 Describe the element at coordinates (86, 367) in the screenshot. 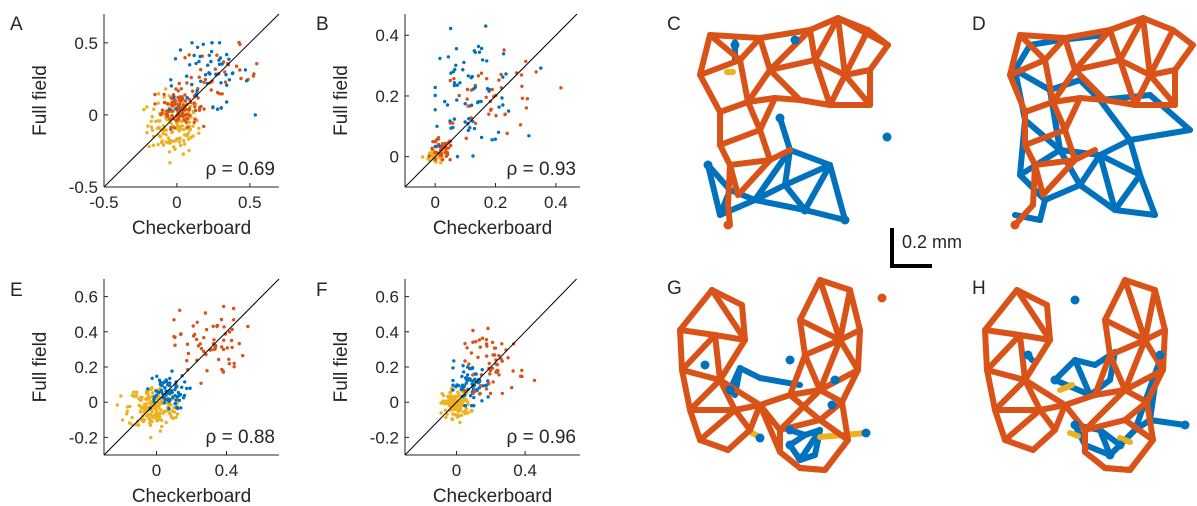

I see `y-tick-label: 0.2` at that location.